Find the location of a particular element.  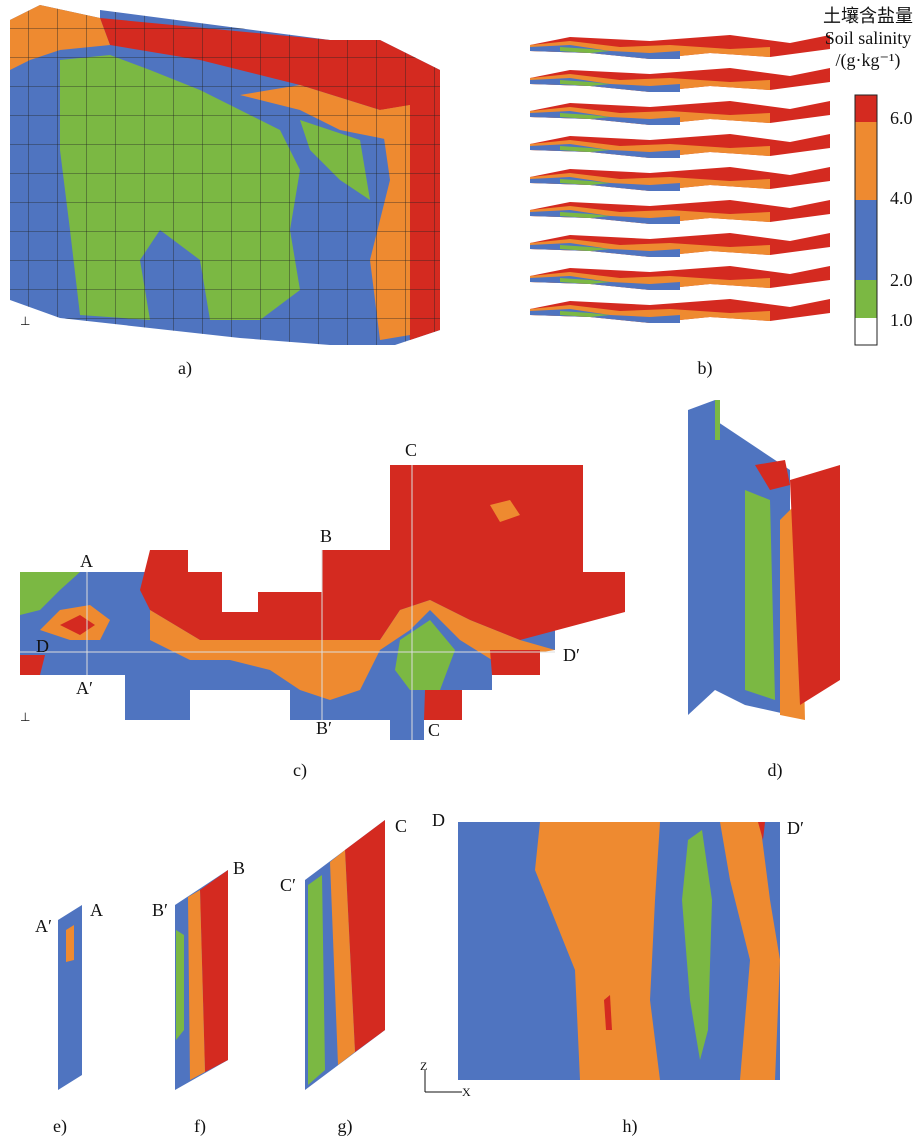

legend-tick: 2.0 is located at coordinates (901, 280).